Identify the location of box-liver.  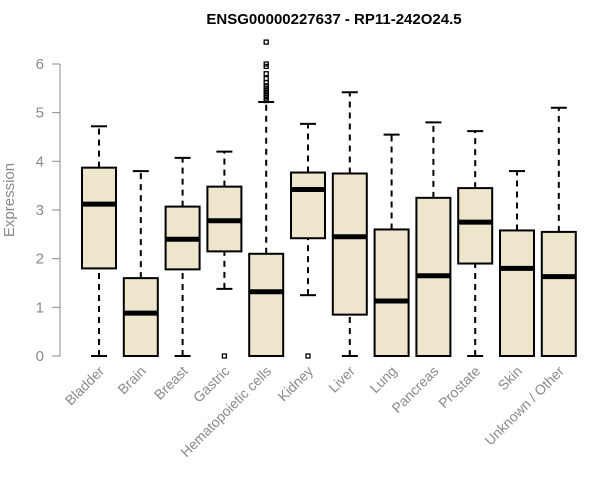
(349, 224).